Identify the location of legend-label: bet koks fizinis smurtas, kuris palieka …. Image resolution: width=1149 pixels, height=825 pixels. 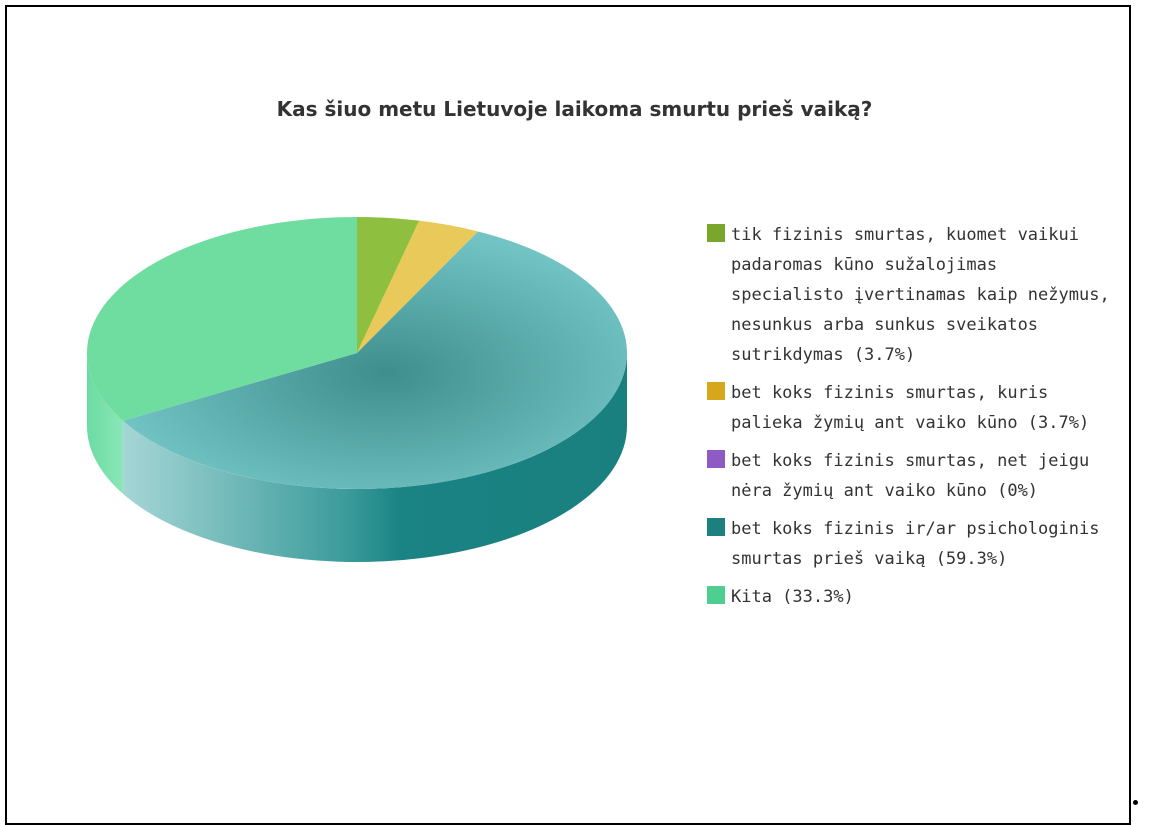
(910, 408).